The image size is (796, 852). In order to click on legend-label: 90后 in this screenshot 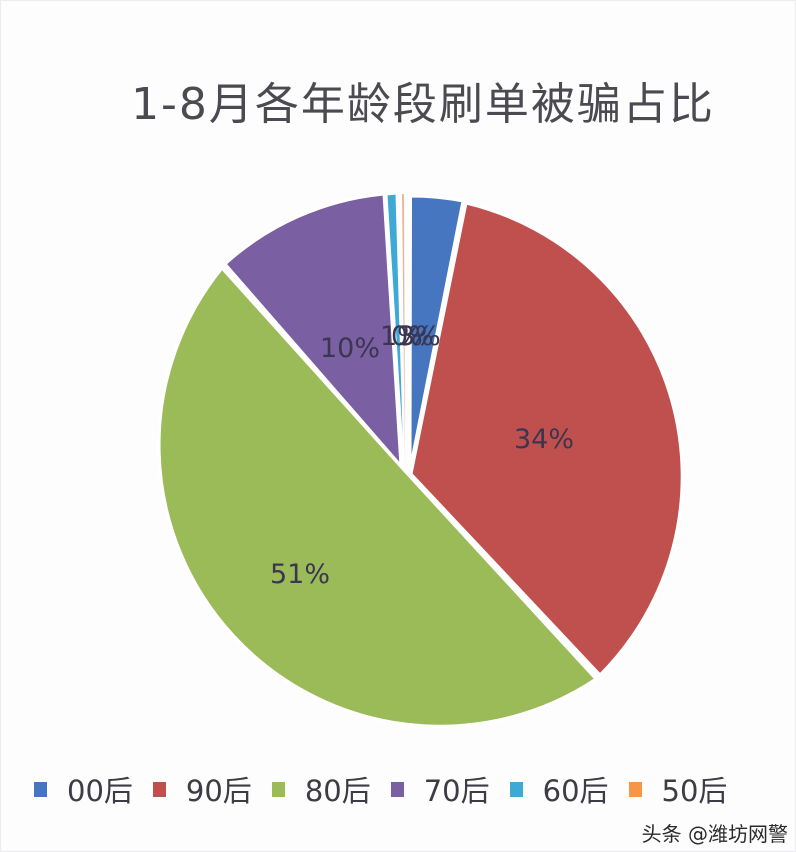, I will do `click(218, 791)`.